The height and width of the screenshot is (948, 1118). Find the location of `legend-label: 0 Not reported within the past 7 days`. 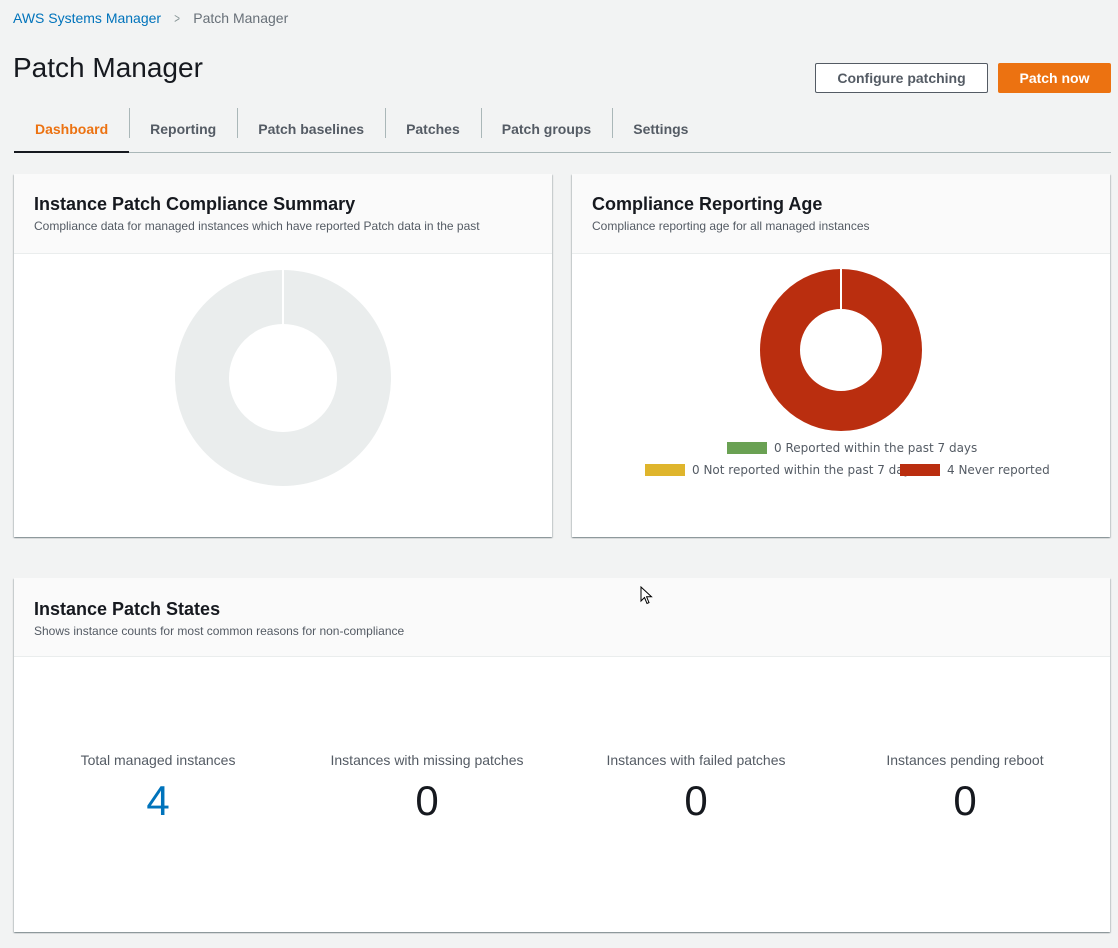

legend-label: 0 Not reported within the past 7 days is located at coordinates (804, 470).